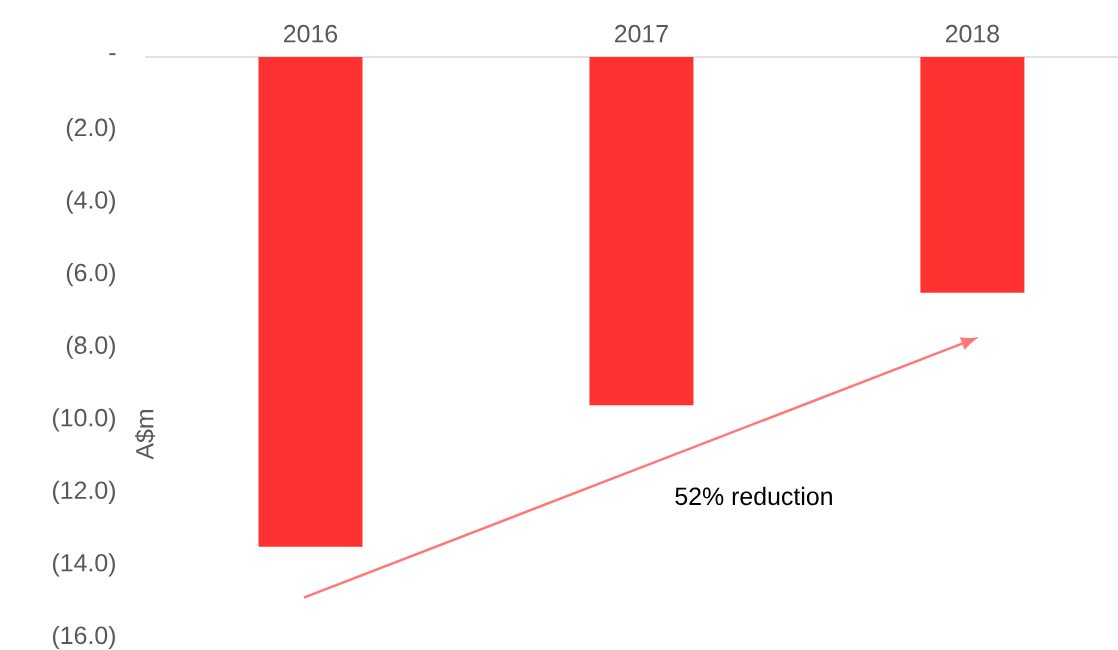  Describe the element at coordinates (90, 129) in the screenshot. I see `y-tick-label: (2.0)` at that location.